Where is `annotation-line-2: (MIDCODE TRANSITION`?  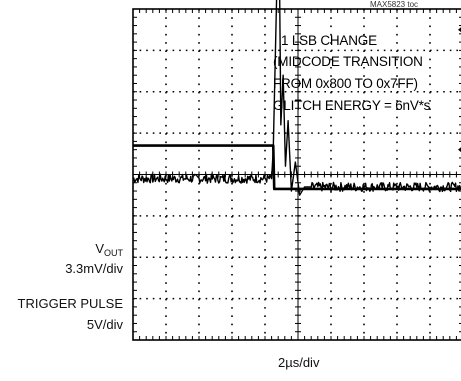 annotation-line-2: (MIDCODE TRANSITION is located at coordinates (348, 61).